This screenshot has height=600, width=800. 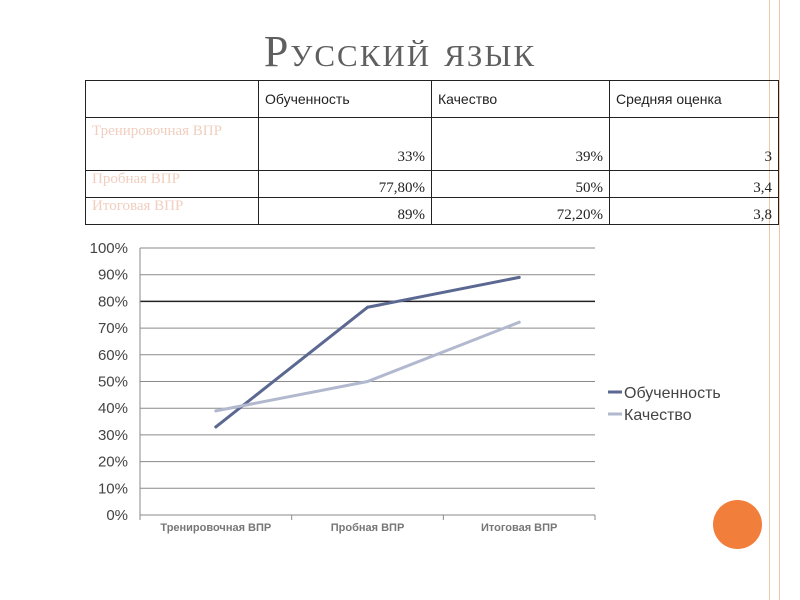 What do you see at coordinates (113, 301) in the screenshot?
I see `y-tick-label: 80%` at bounding box center [113, 301].